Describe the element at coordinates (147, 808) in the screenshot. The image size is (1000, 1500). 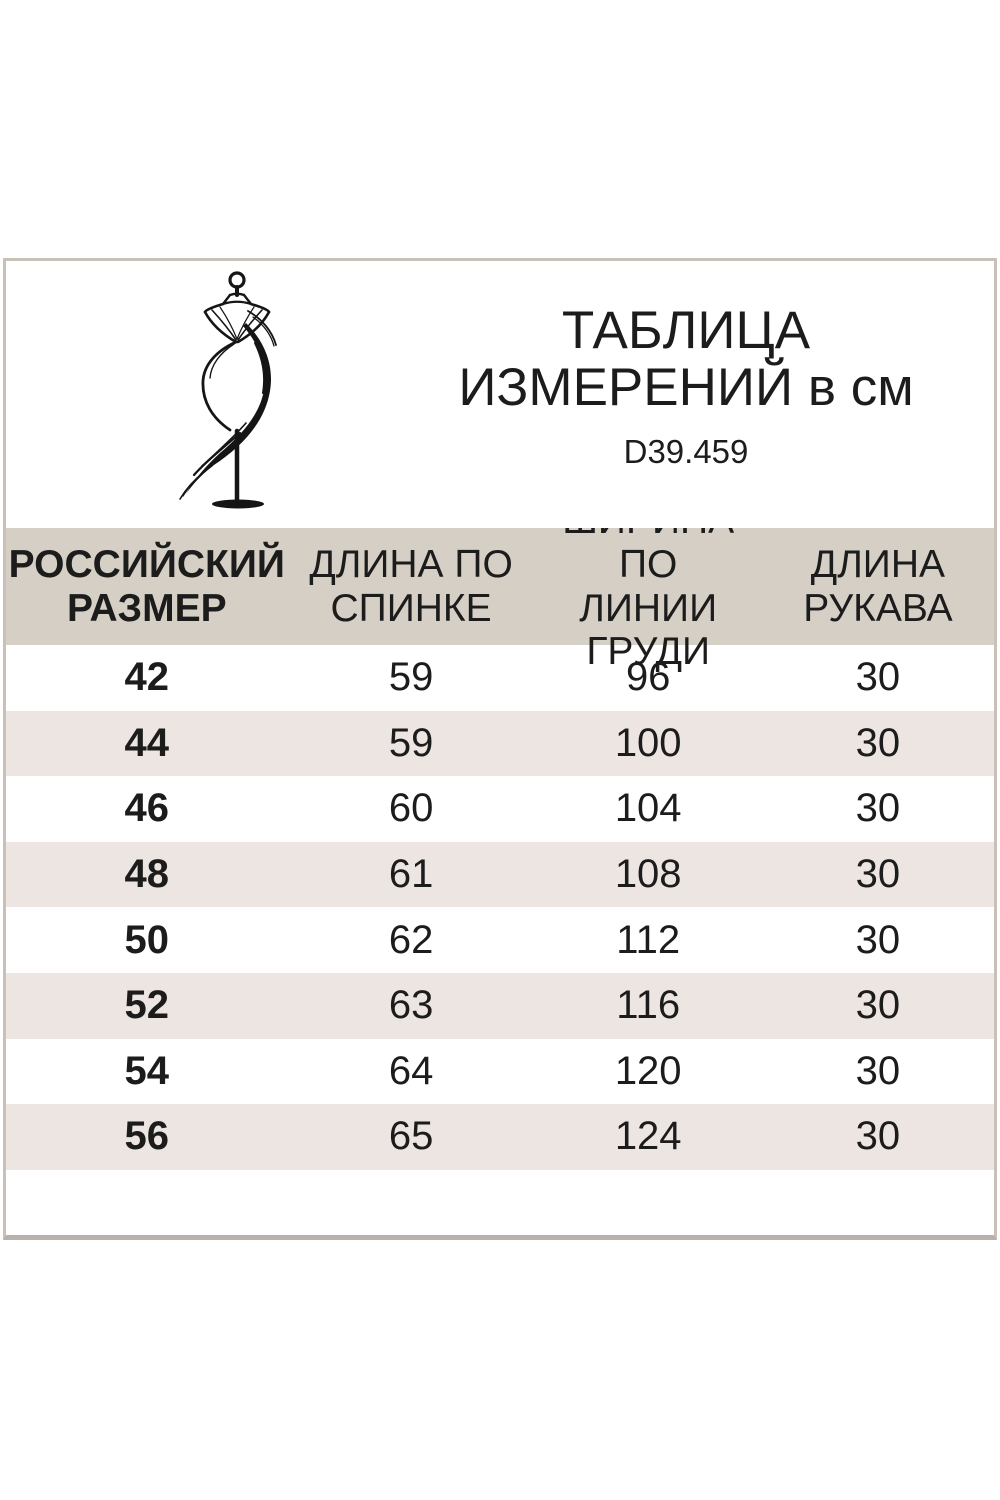
I see `size-value: 46` at that location.